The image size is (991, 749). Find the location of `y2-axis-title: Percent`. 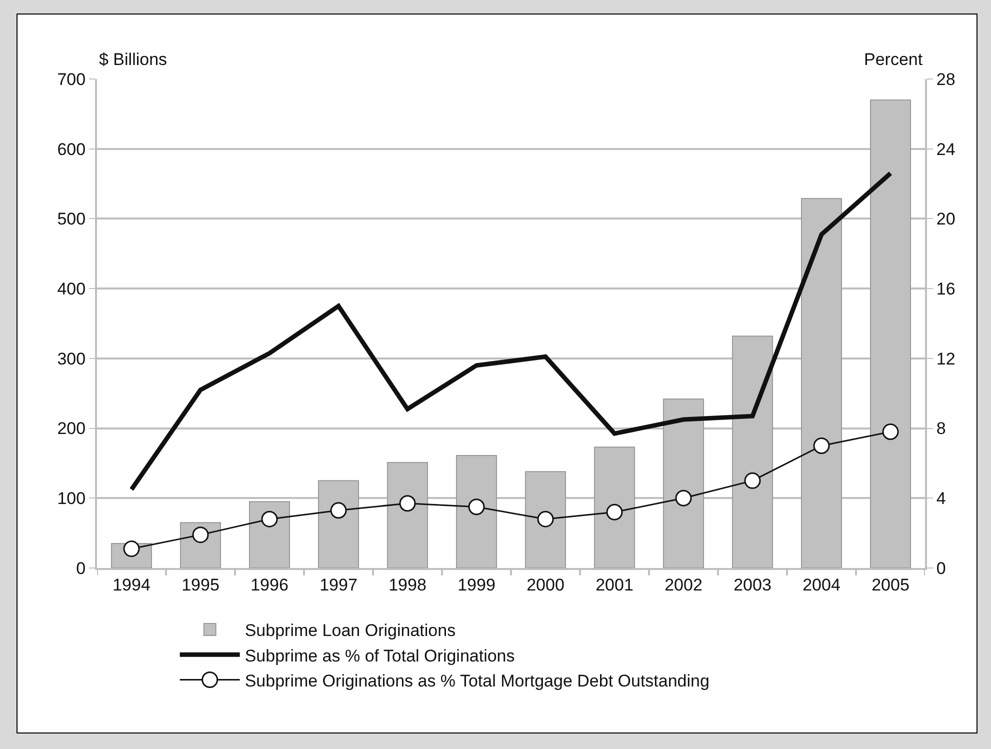

y2-axis-title: Percent is located at coordinates (893, 59).